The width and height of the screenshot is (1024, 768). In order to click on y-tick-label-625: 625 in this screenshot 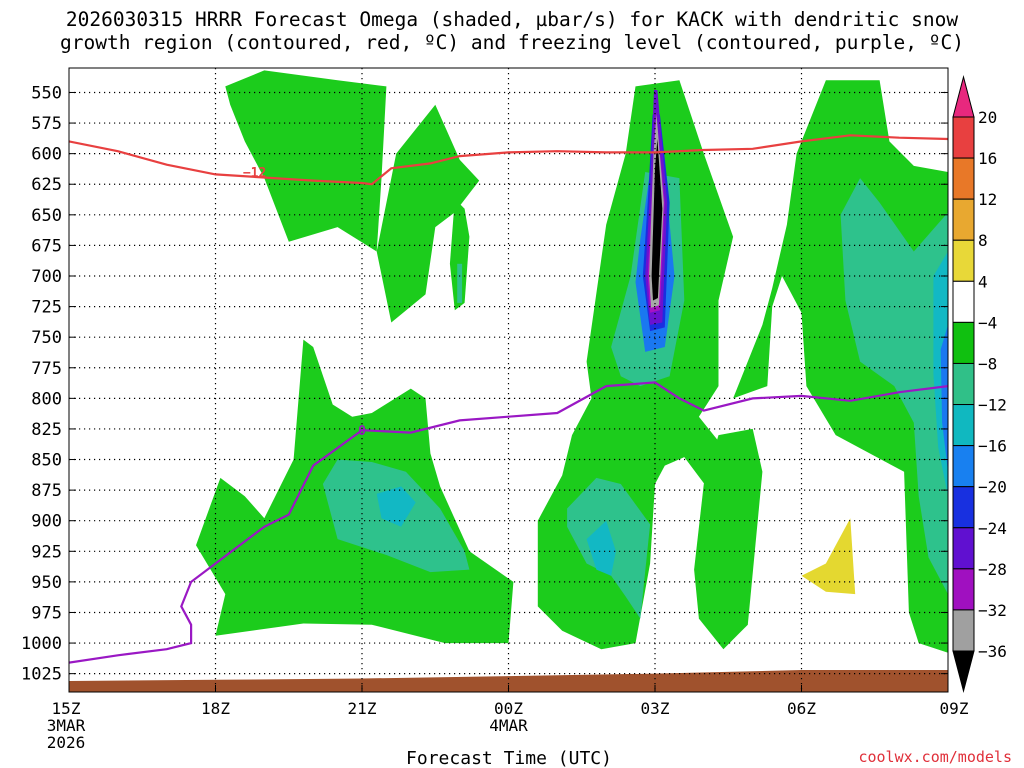, I will do `click(46, 185)`.